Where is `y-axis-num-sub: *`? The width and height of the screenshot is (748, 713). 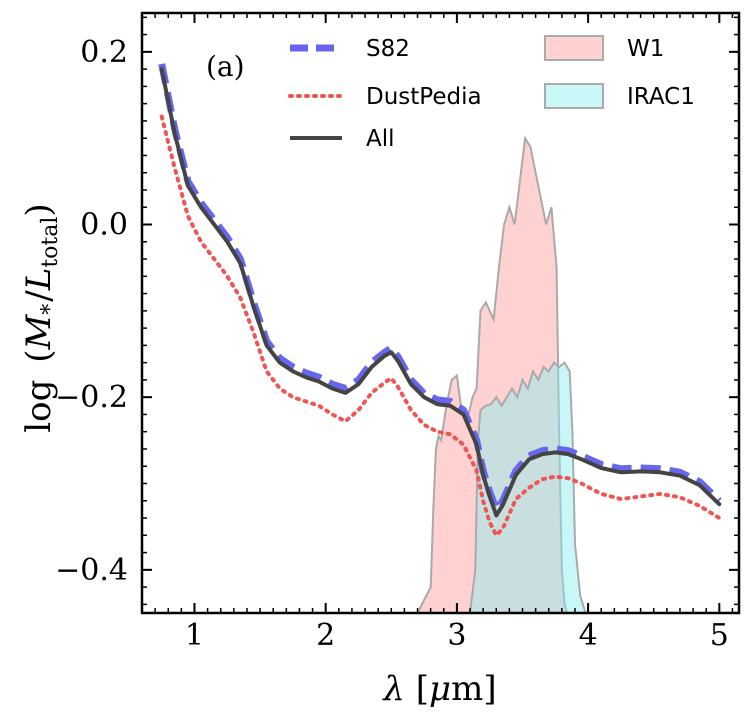 y-axis-num-sub: * is located at coordinates (50, 309).